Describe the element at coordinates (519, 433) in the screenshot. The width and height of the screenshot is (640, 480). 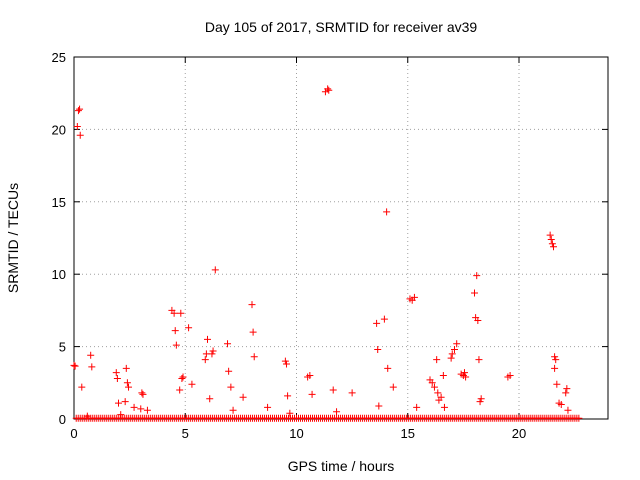
I see `x-tick-label: 20` at that location.